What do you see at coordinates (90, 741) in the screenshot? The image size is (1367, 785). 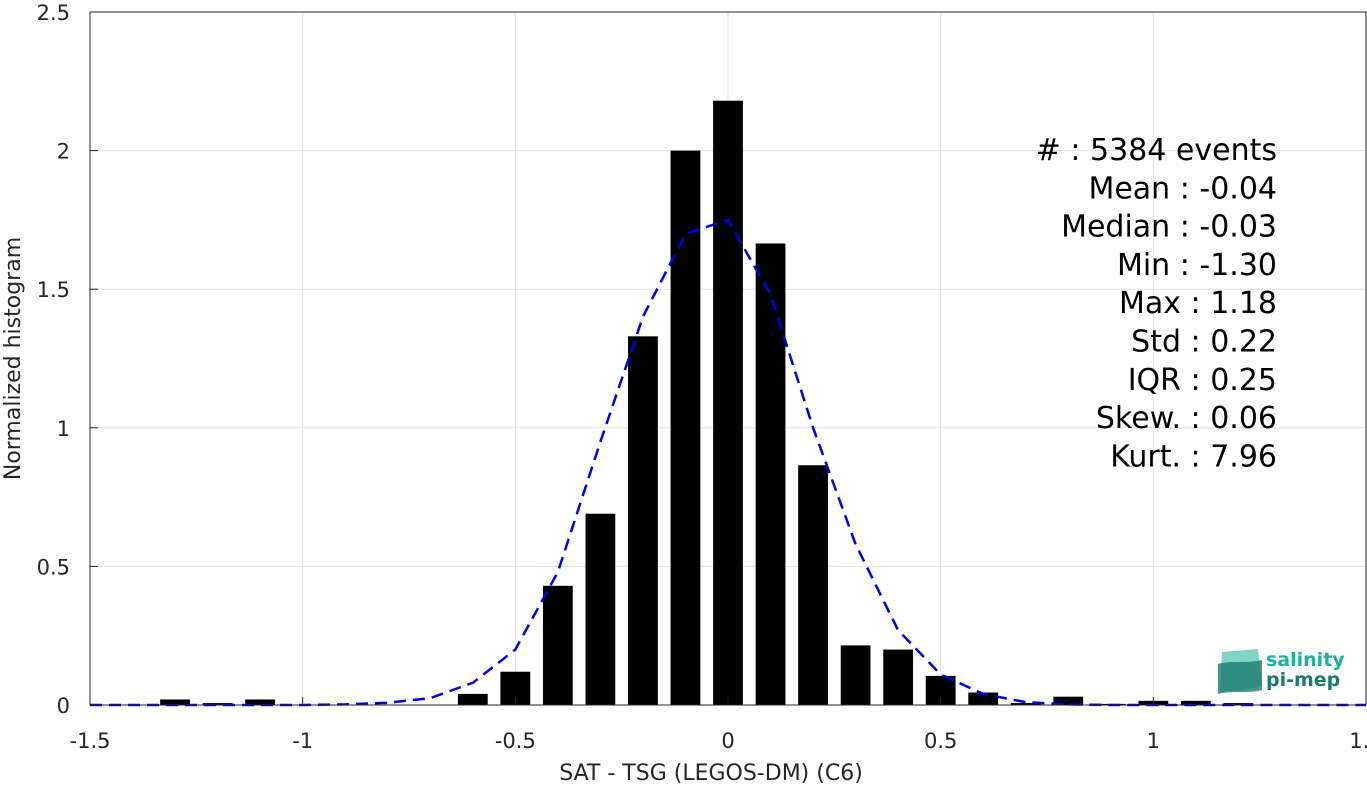 I see `x-tick-label-0: -1.5` at bounding box center [90, 741].